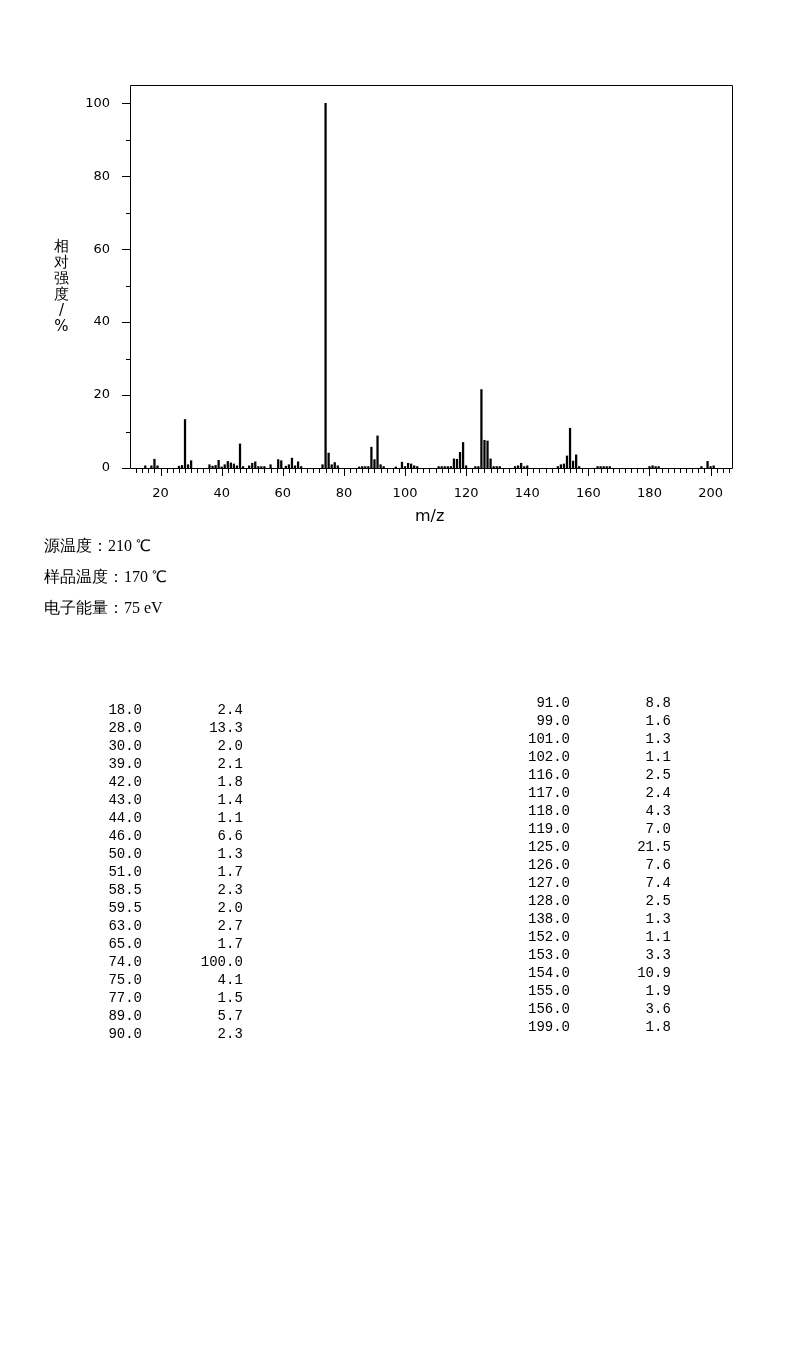 The width and height of the screenshot is (794, 1361). I want to click on text: 77.0 1.5, so click(175, 998).